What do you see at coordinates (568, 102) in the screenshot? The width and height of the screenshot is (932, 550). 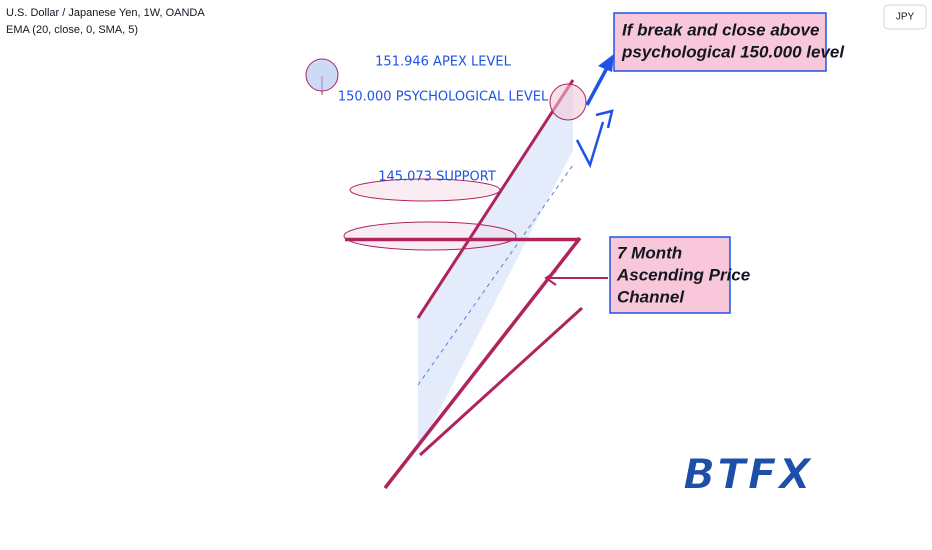 I see `top-circle` at bounding box center [568, 102].